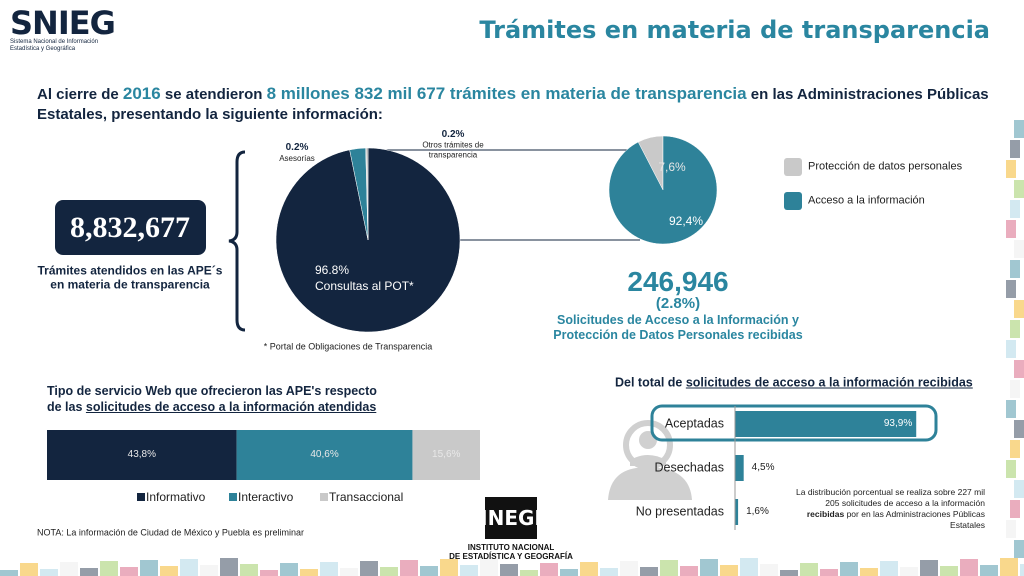 This screenshot has height=576, width=1024. I want to click on slice-value-label: 92,4%, so click(686, 220).